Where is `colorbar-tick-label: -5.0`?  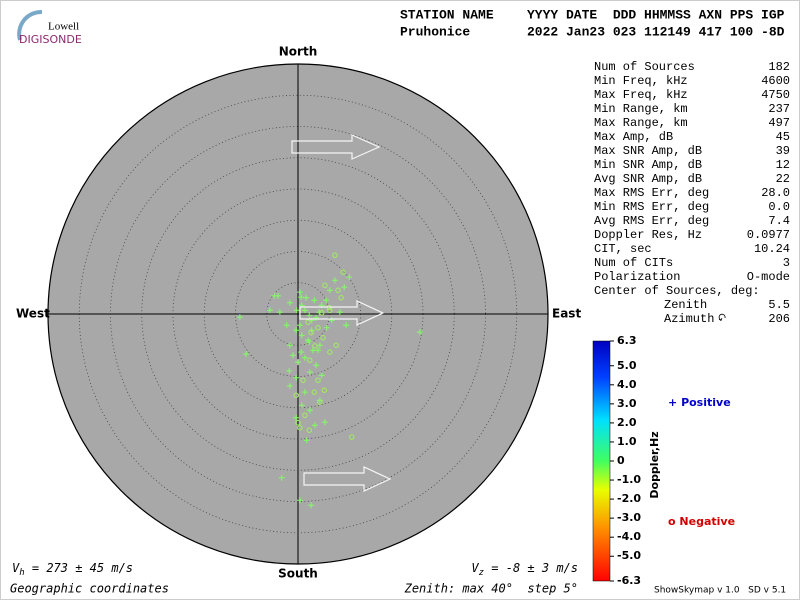 colorbar-tick-label: -5.0 is located at coordinates (629, 555).